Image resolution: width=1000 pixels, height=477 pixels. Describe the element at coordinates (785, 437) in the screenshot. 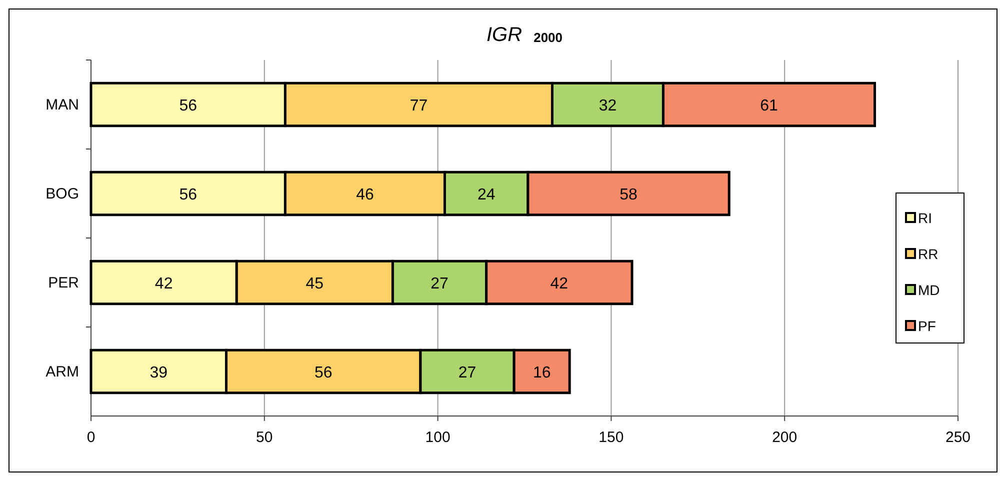

I see `x-tick-label: 200` at that location.